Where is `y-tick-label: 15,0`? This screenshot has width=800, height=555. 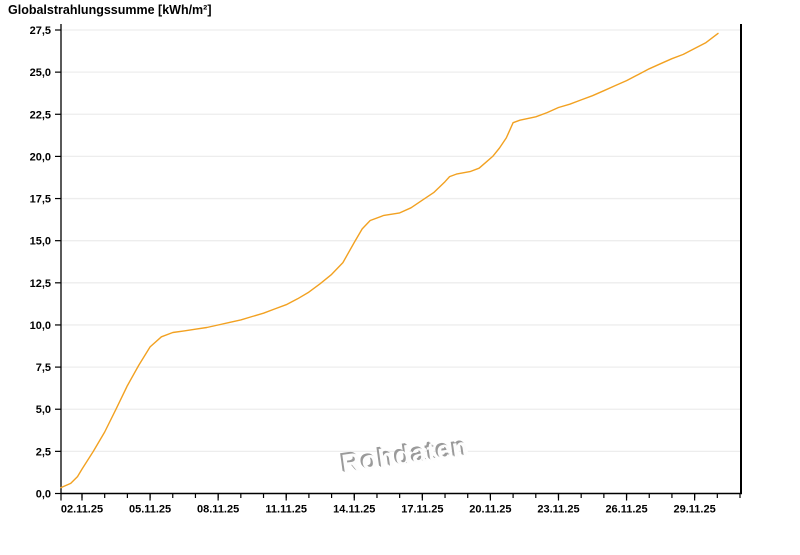 y-tick-label: 15,0 is located at coordinates (40, 242).